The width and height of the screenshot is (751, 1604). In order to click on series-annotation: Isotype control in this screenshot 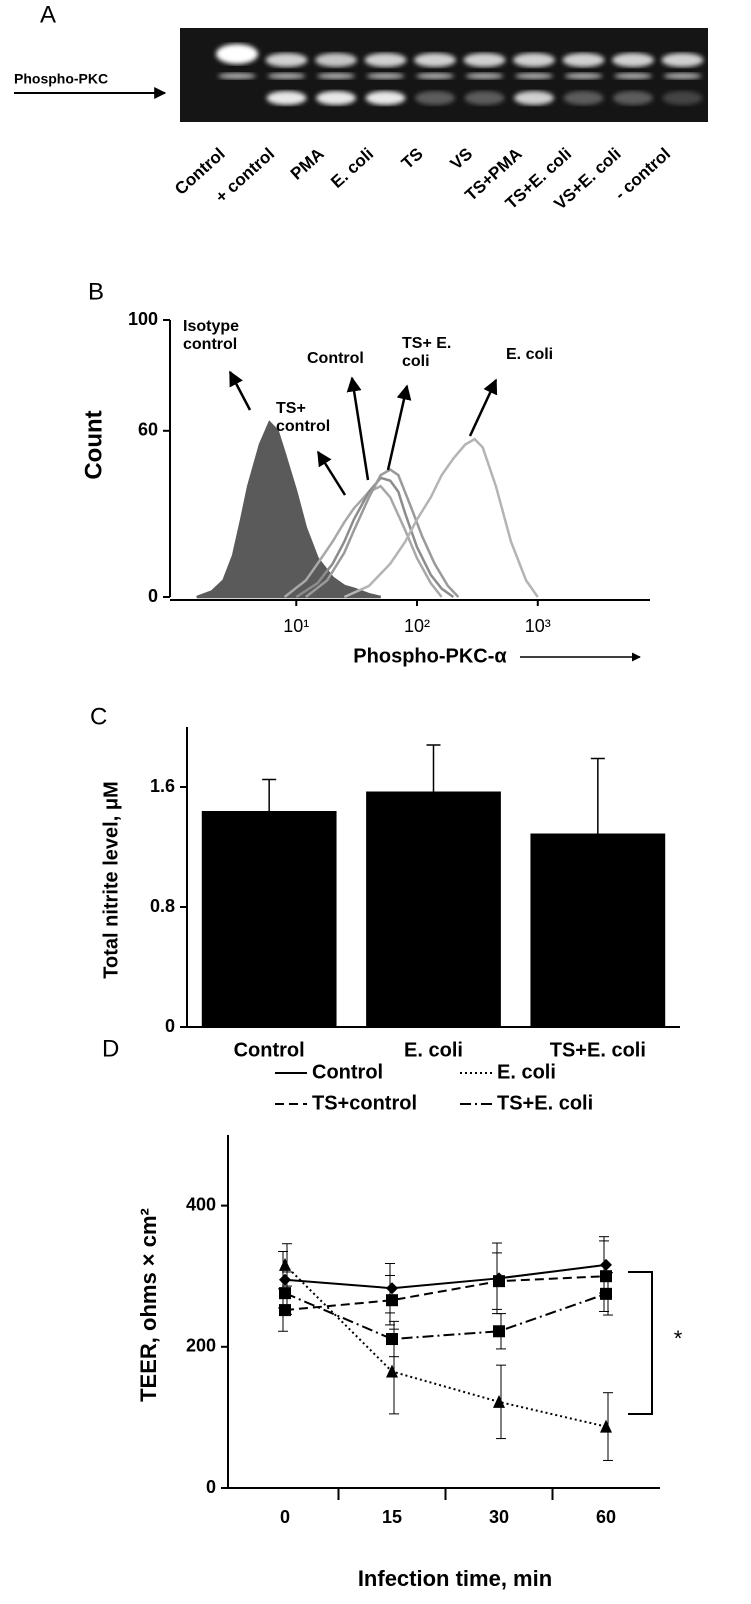, I will do `click(211, 335)`.